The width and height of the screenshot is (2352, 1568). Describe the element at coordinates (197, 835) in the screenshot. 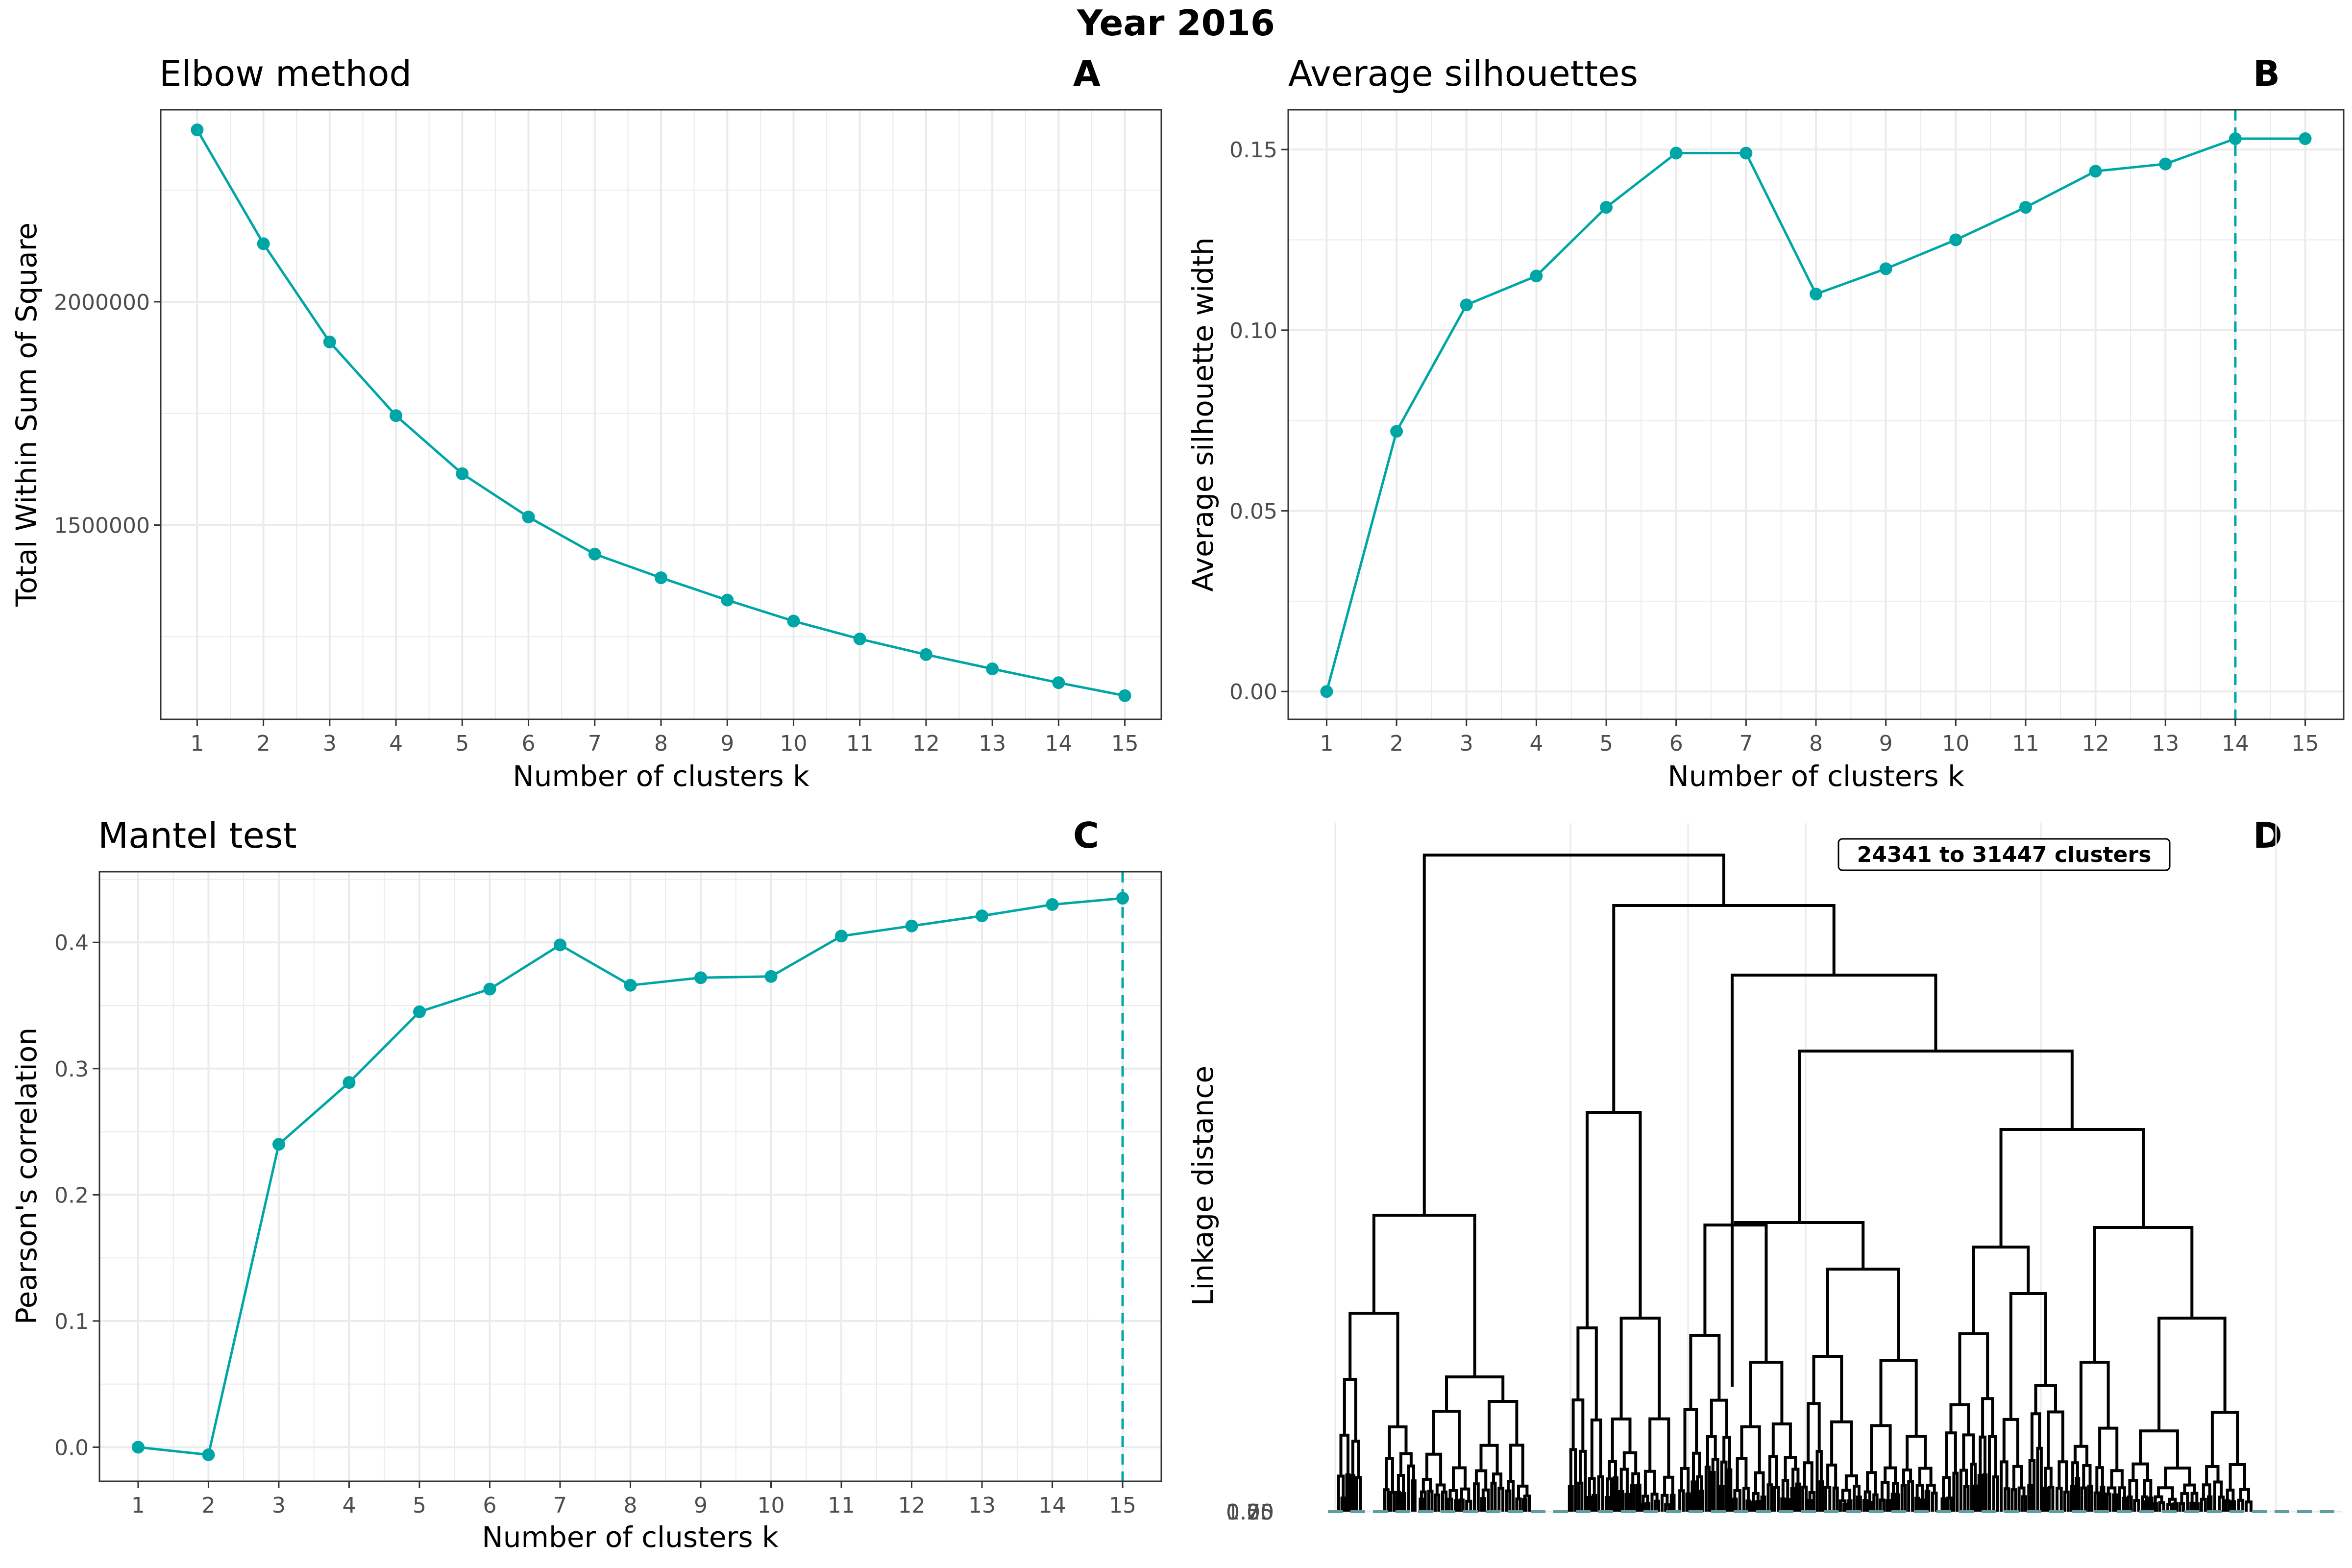

I see `panel-c-title: Mantel test` at that location.